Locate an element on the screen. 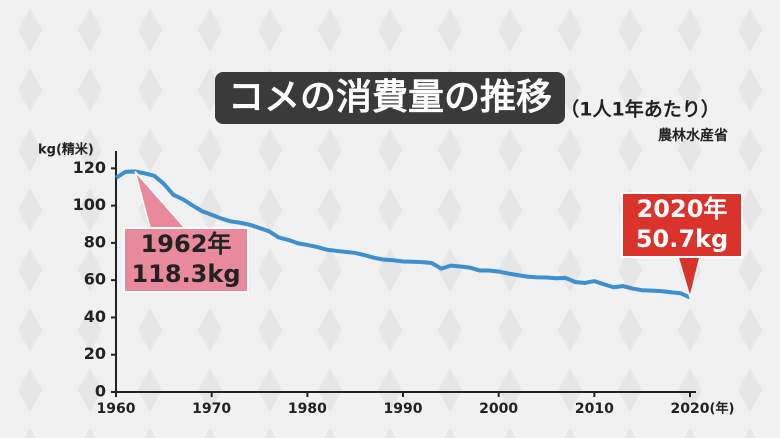 This screenshot has width=780, height=438. y-tick-label: 20 is located at coordinates (95, 353).